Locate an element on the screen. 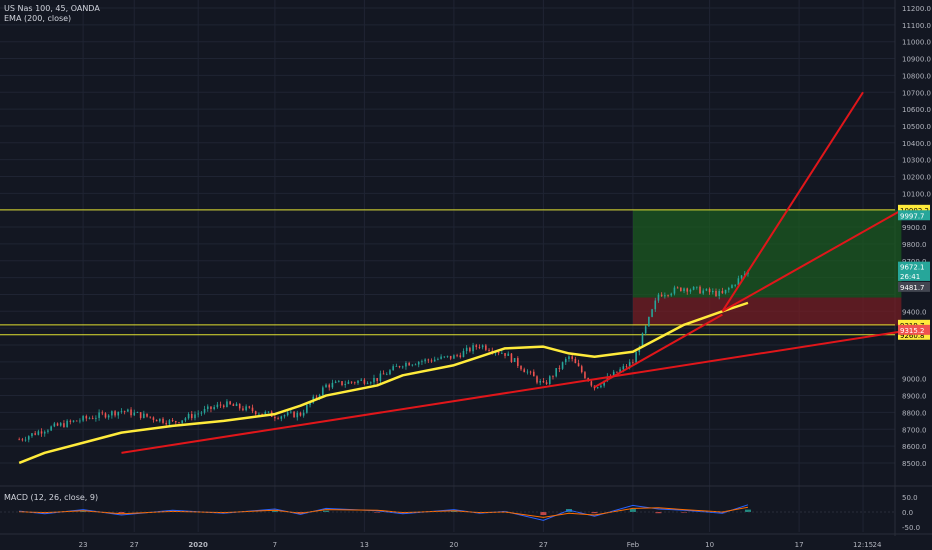 The image size is (932, 550). trendline-short-rising-line is located at coordinates (658, 350).